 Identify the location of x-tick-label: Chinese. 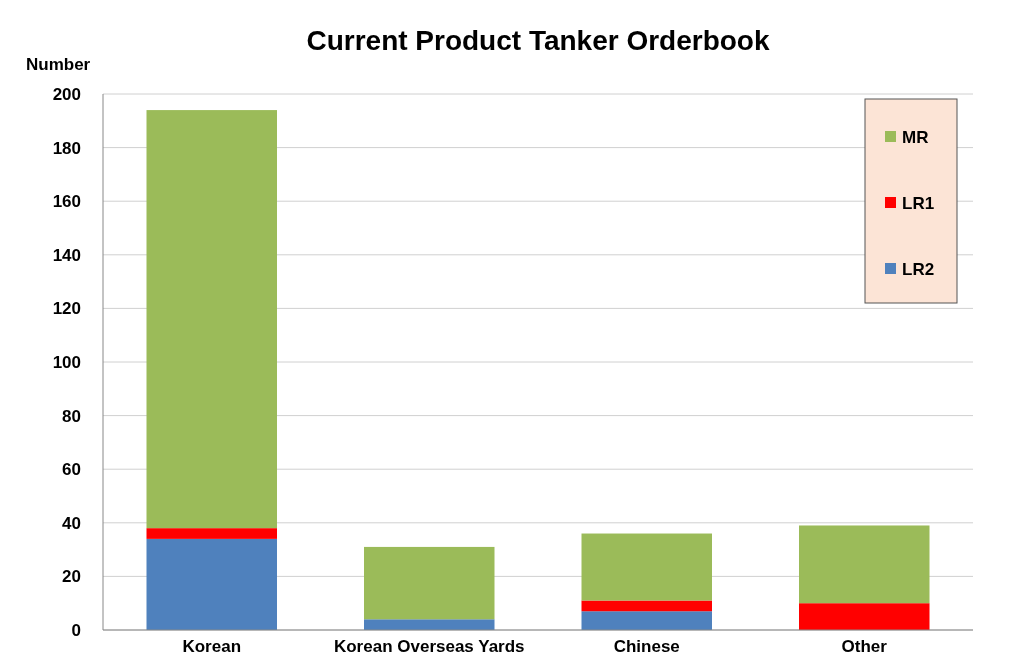
(646, 646).